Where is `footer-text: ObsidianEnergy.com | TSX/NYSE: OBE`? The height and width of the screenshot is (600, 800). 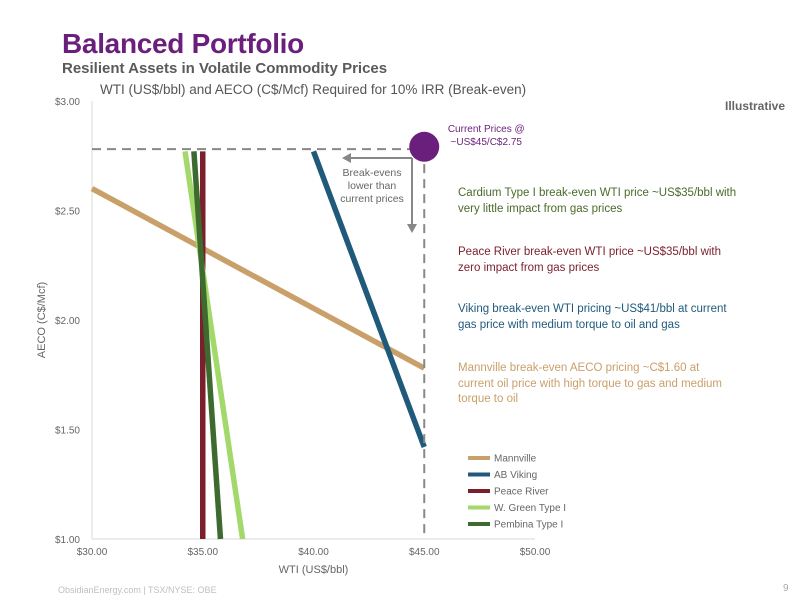
footer-text: ObsidianEnergy.com | TSX/NYSE: OBE is located at coordinates (137, 590).